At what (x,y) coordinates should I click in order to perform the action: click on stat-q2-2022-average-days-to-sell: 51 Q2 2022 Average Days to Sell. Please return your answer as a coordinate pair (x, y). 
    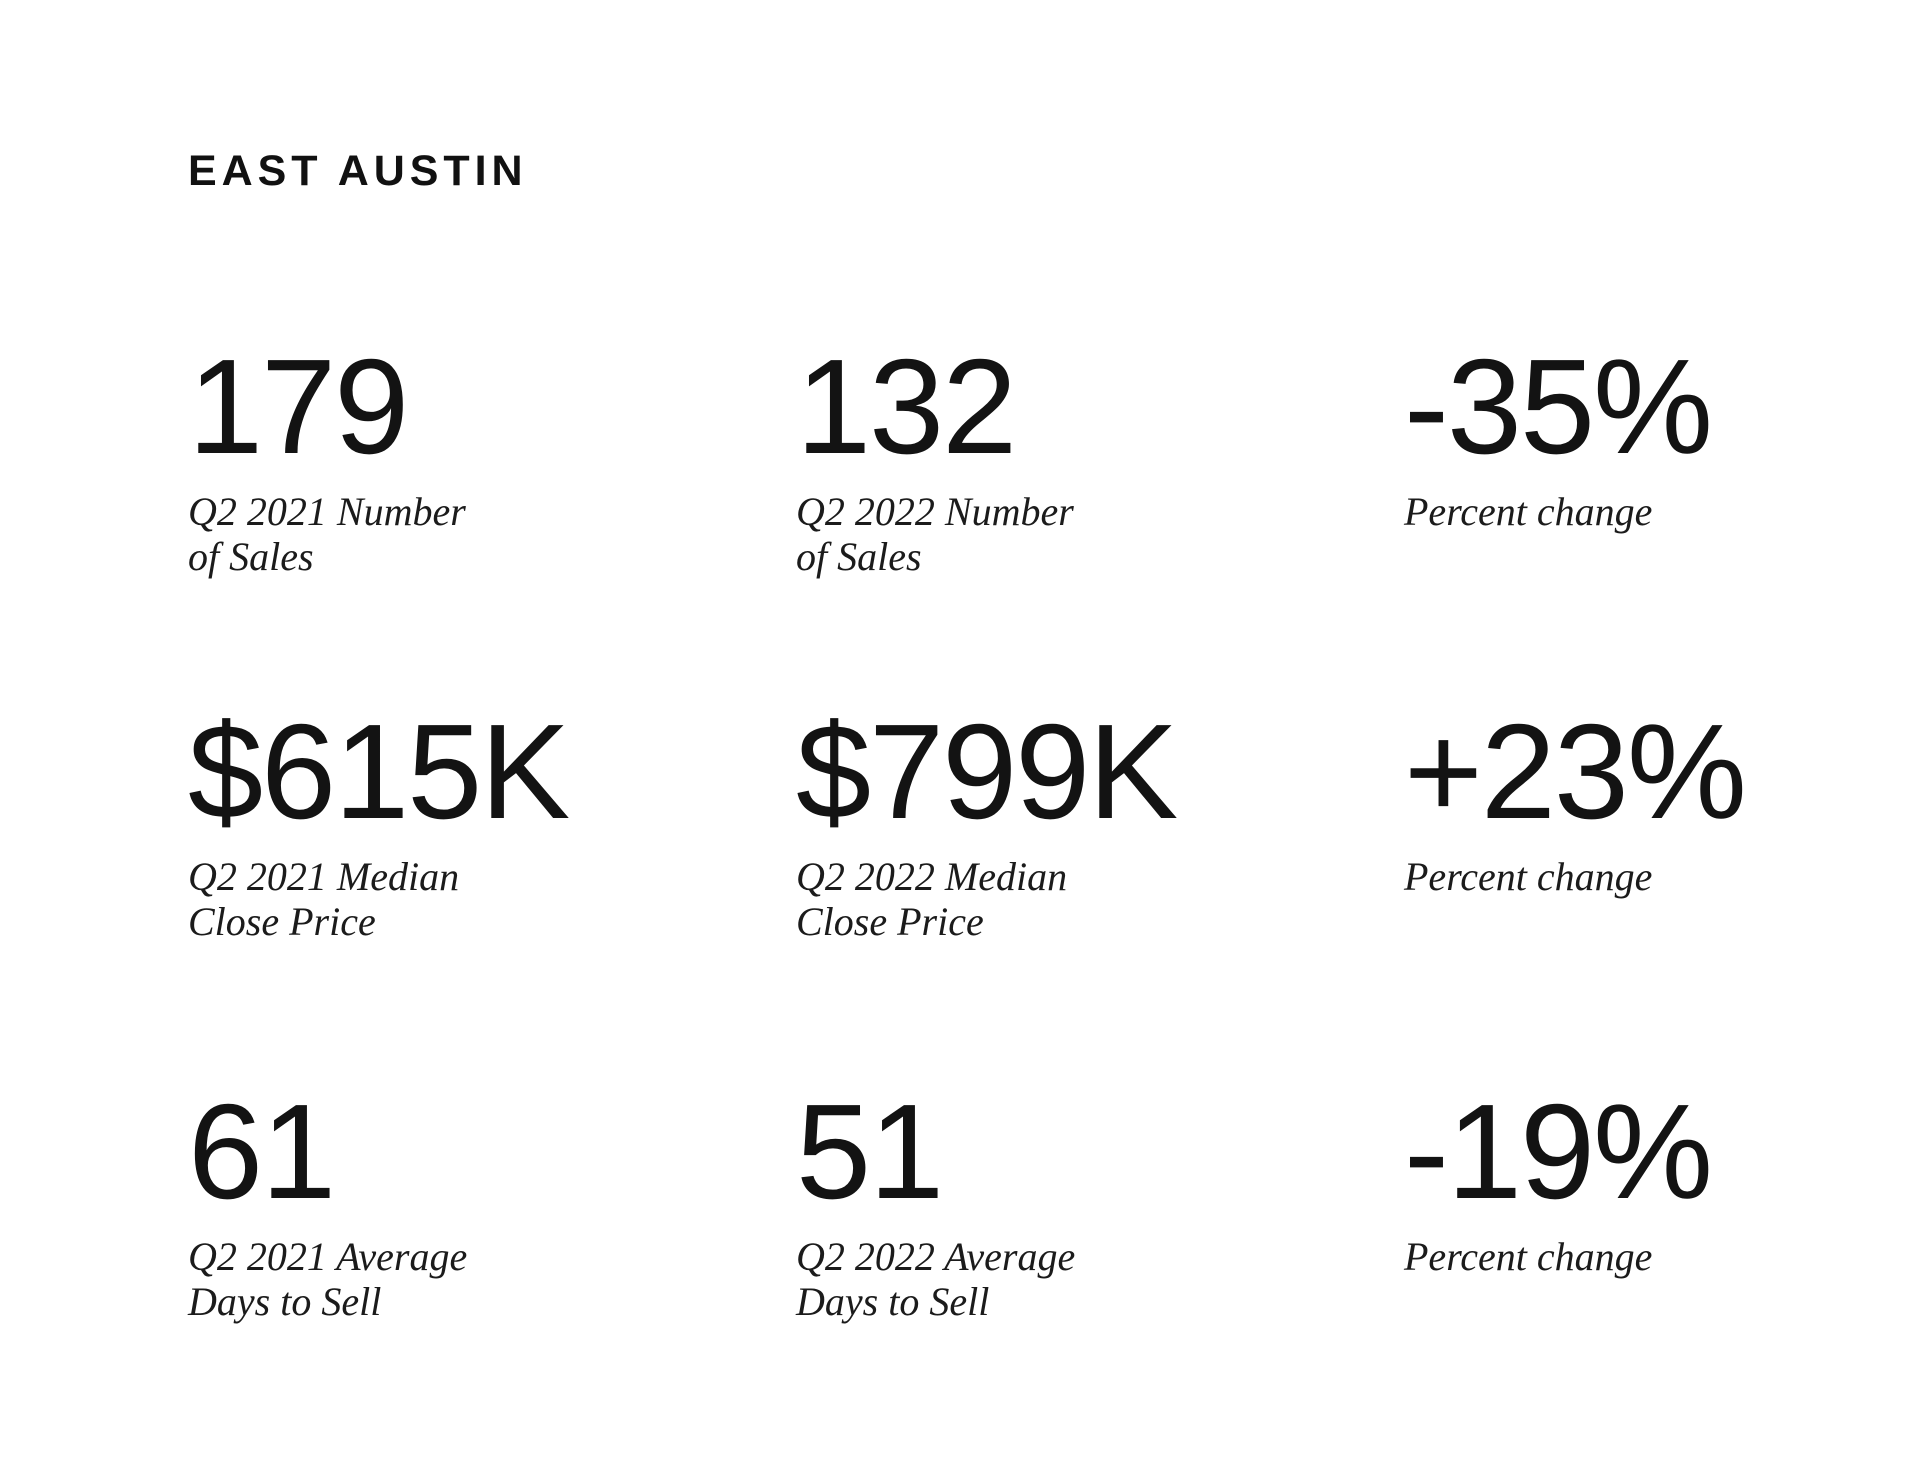
    Looking at the image, I should click on (1100, 1204).